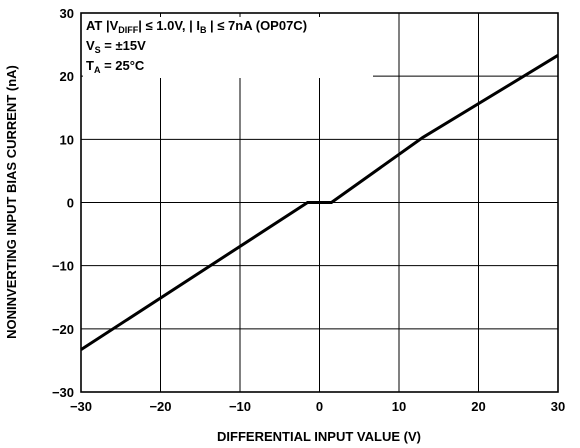 The width and height of the screenshot is (580, 448). What do you see at coordinates (240, 406) in the screenshot?
I see `x-tick-label: −10` at bounding box center [240, 406].